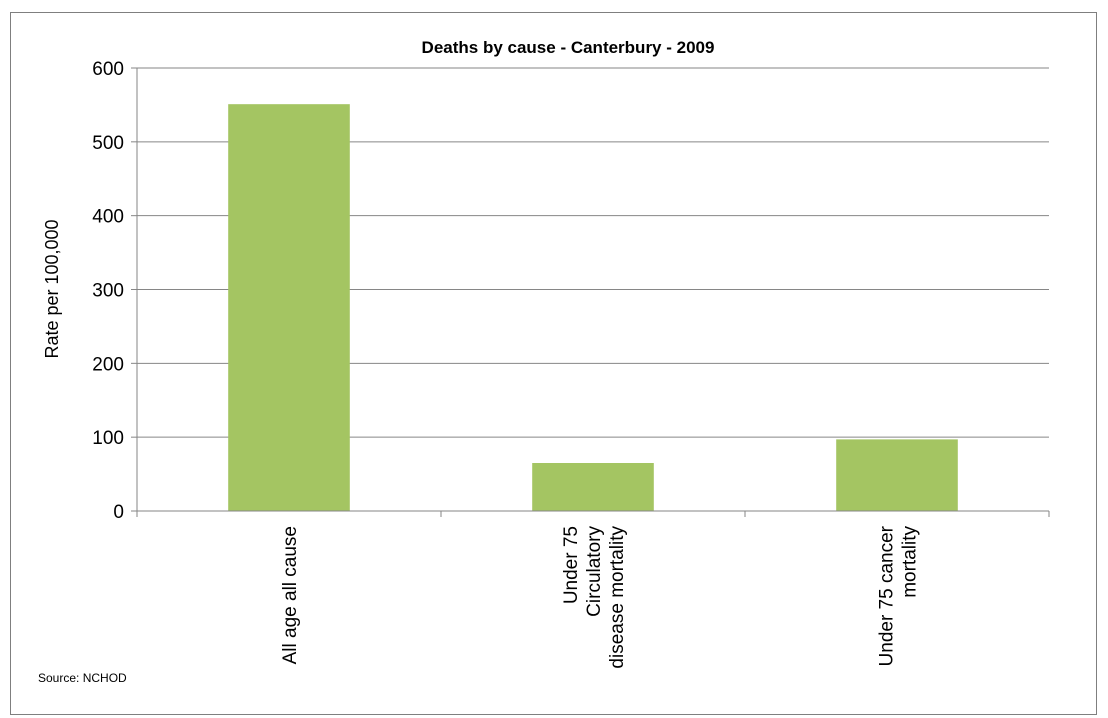  I want to click on x-category-label: All age all cause, so click(290, 595).